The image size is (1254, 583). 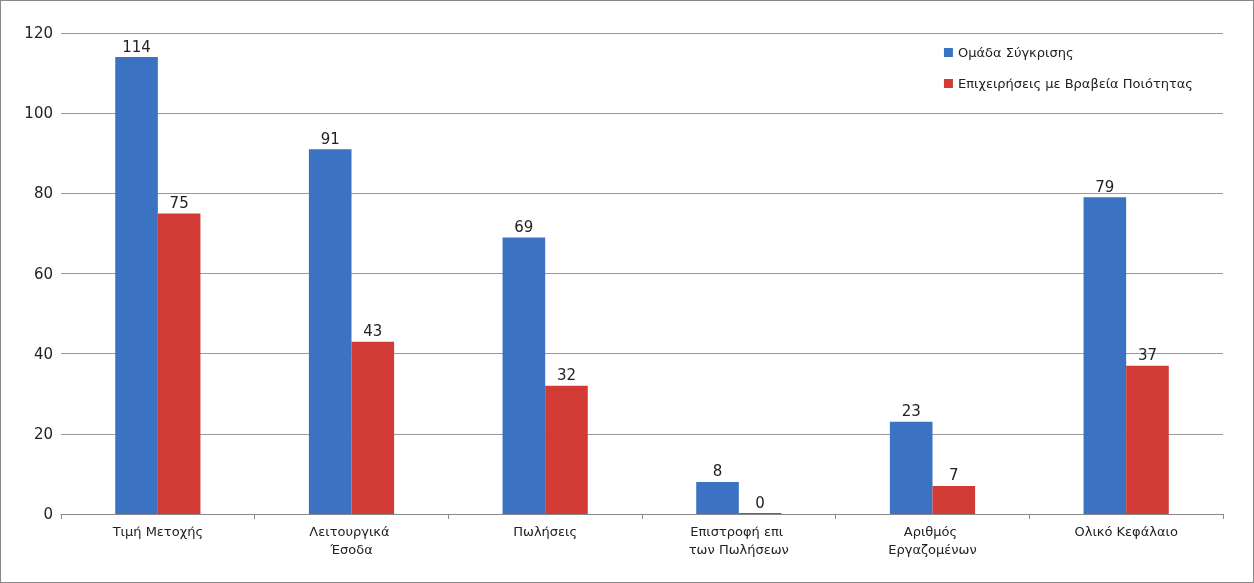 What do you see at coordinates (38, 113) in the screenshot?
I see `y-tick-label: 100` at bounding box center [38, 113].